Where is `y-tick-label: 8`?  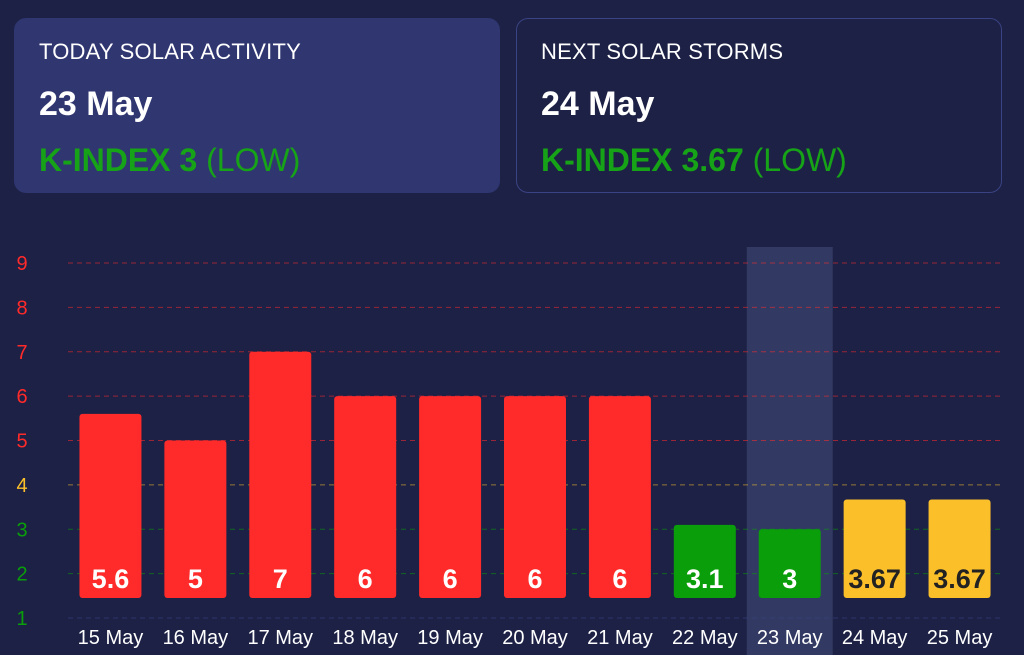 y-tick-label: 8 is located at coordinates (21, 308).